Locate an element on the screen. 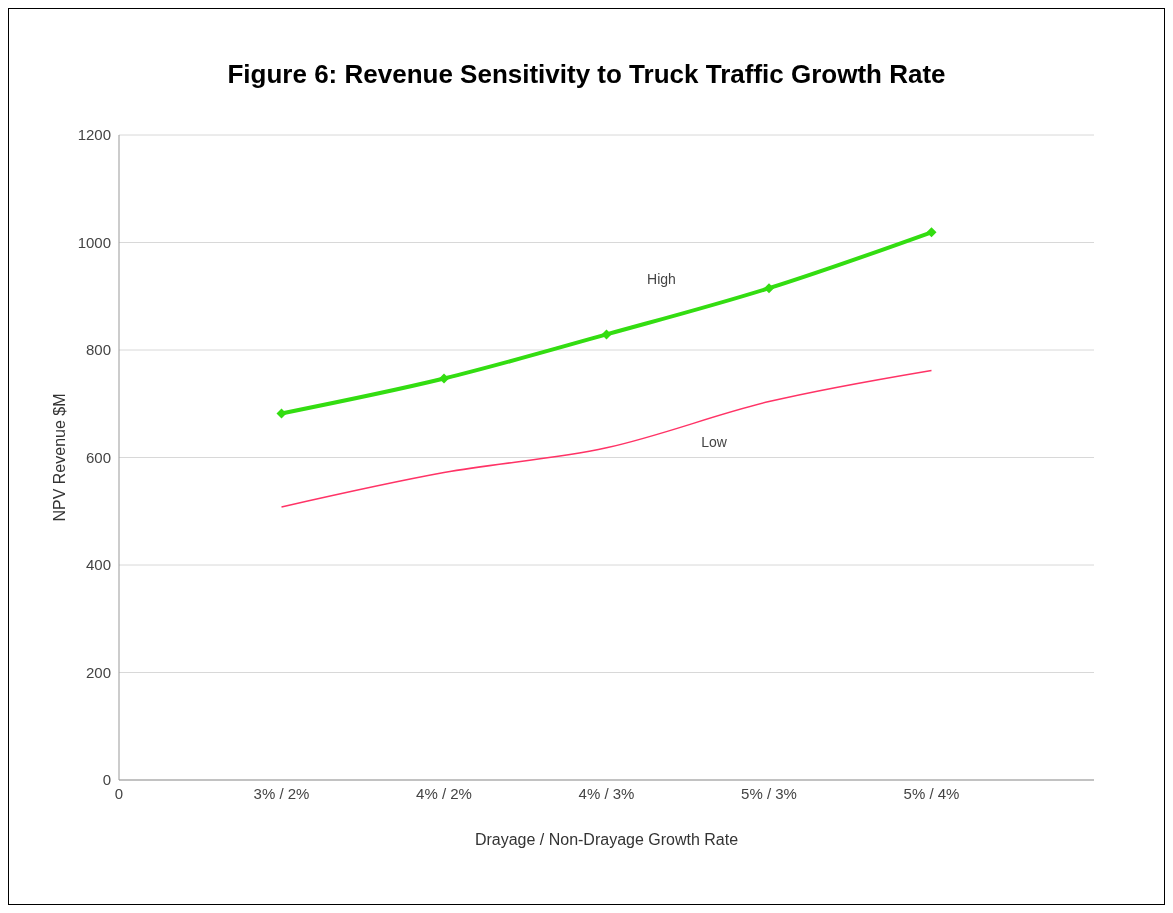  x-tick-label: 4% / 3% is located at coordinates (606, 793).